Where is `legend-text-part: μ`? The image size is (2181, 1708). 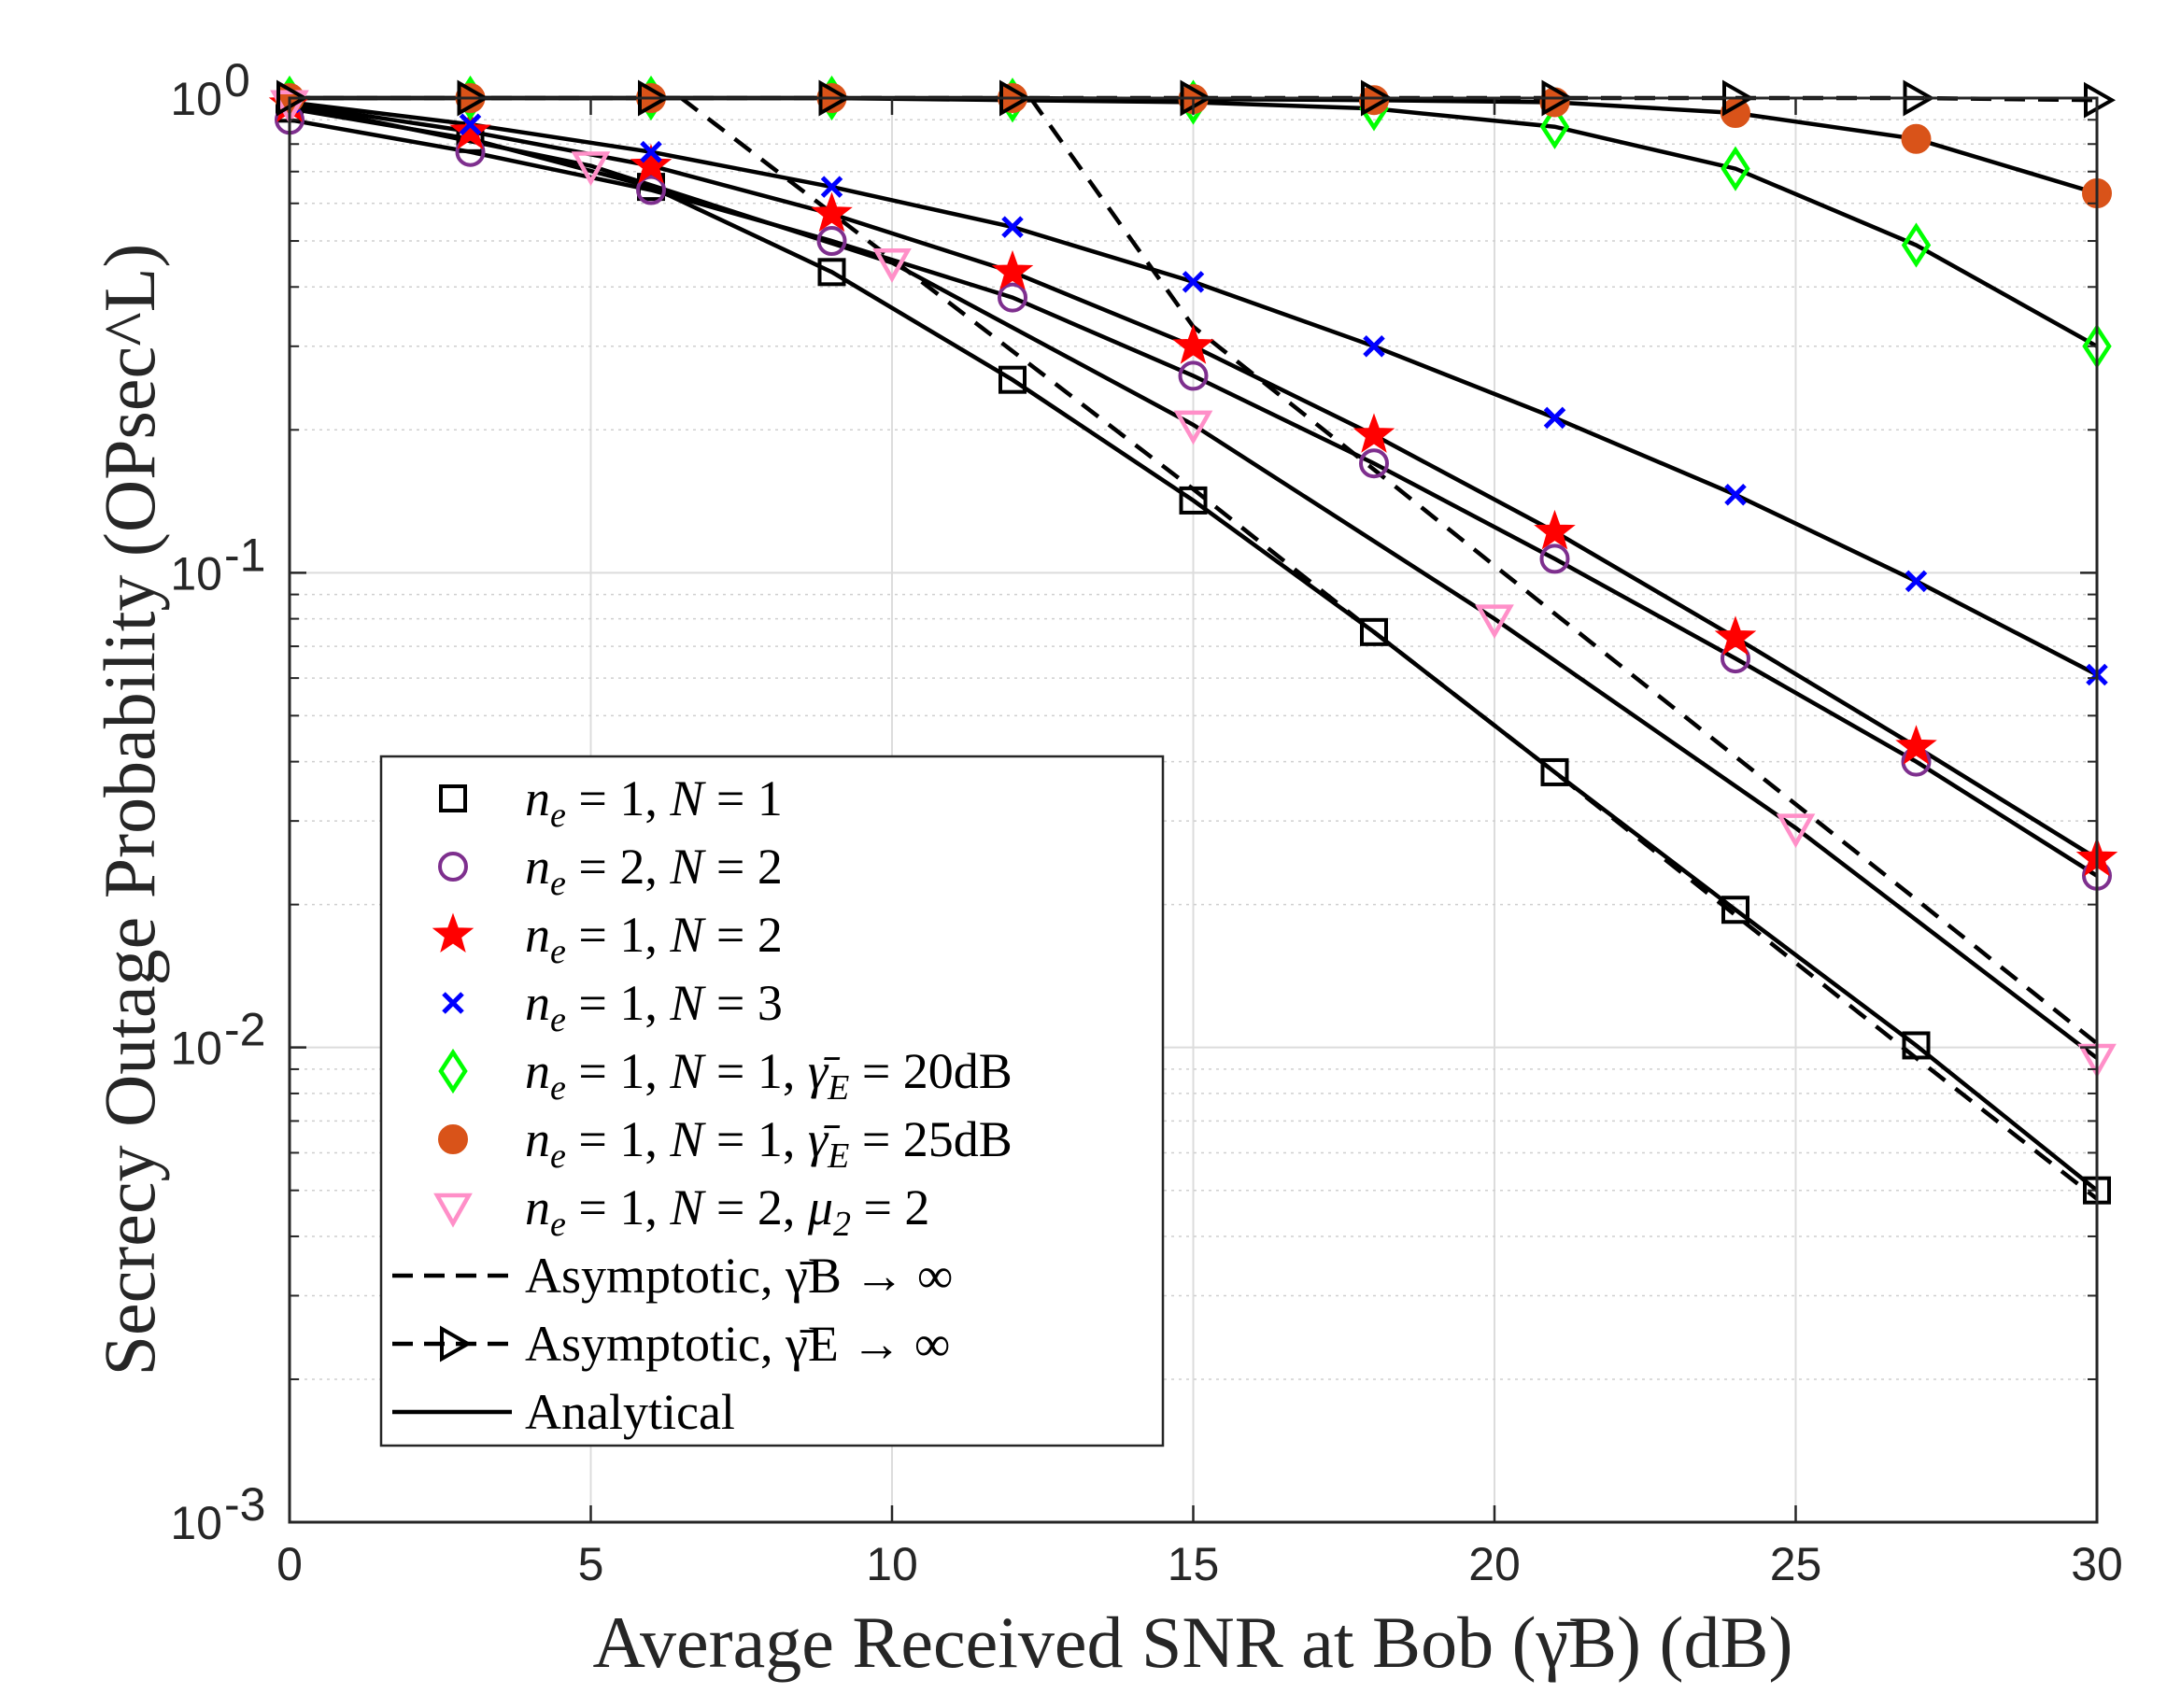 legend-text-part: μ is located at coordinates (820, 1207).